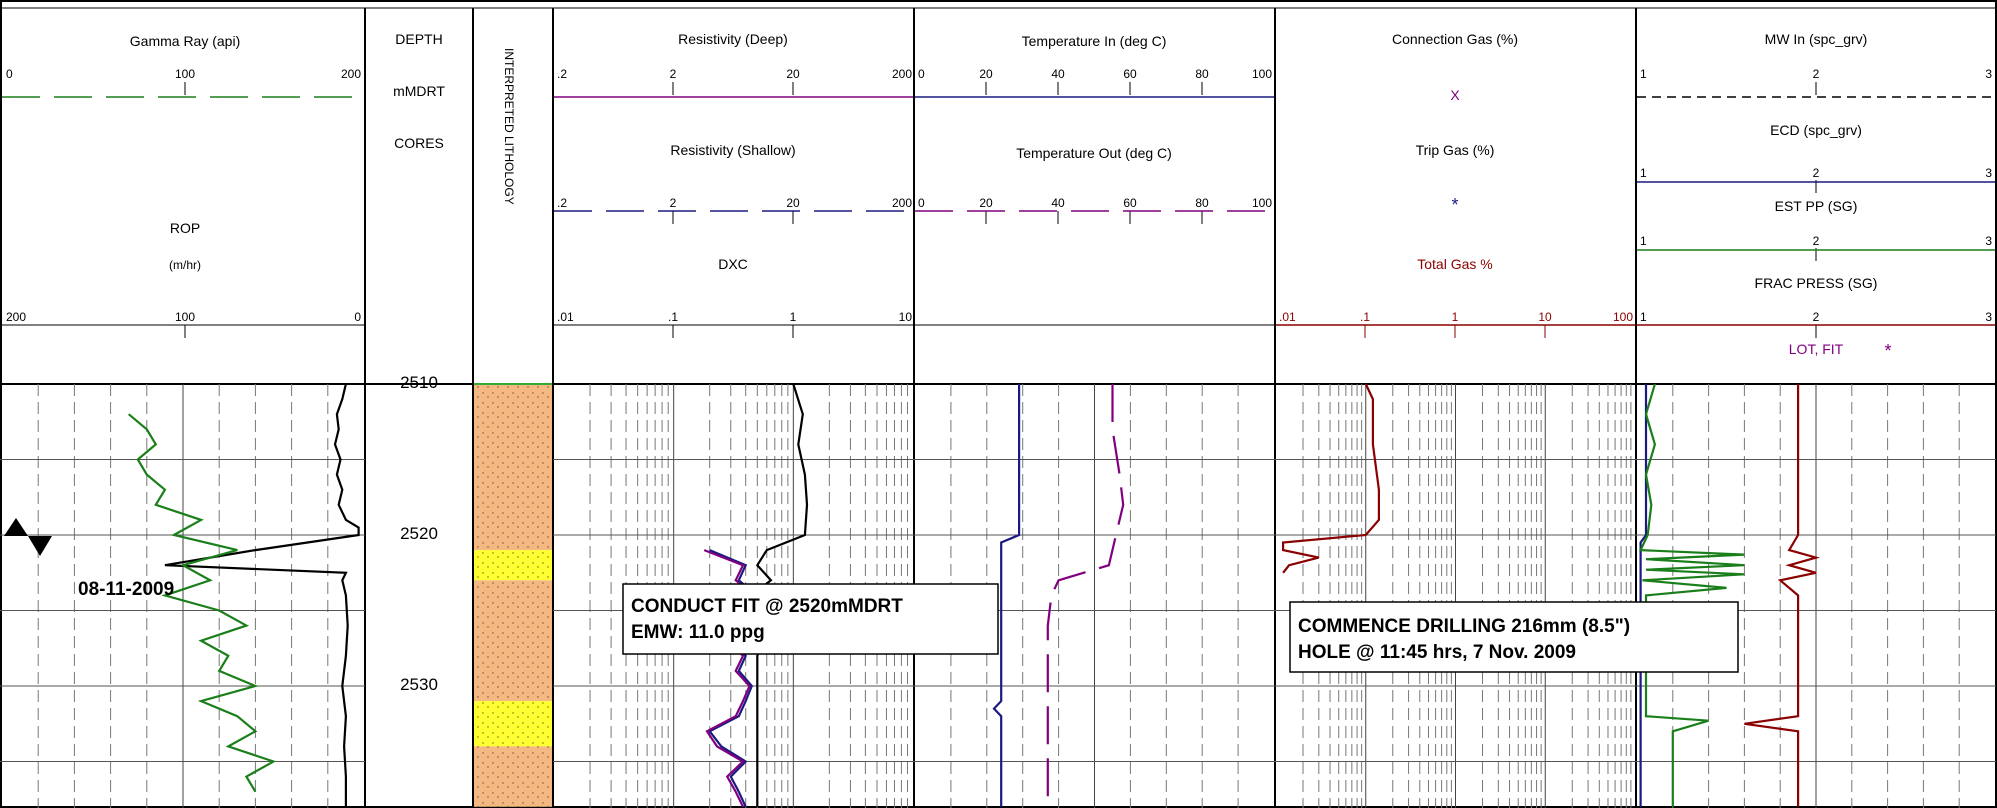 This screenshot has width=1997, height=808. I want to click on depth-label-2530: 2530, so click(419, 684).